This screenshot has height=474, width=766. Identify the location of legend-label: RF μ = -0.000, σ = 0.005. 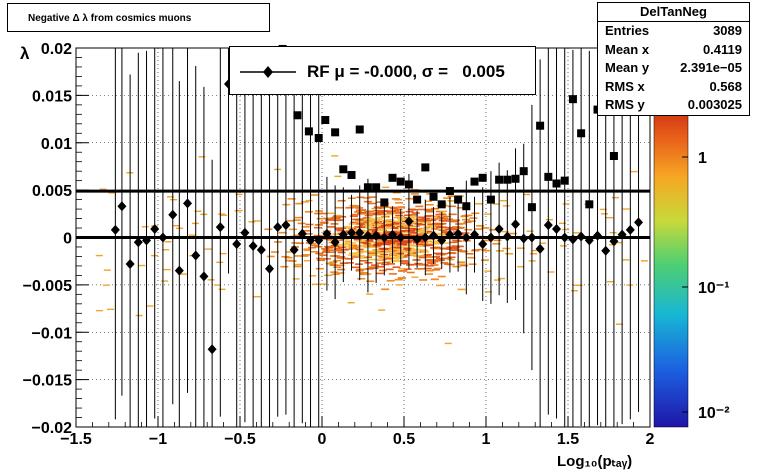
(406, 71).